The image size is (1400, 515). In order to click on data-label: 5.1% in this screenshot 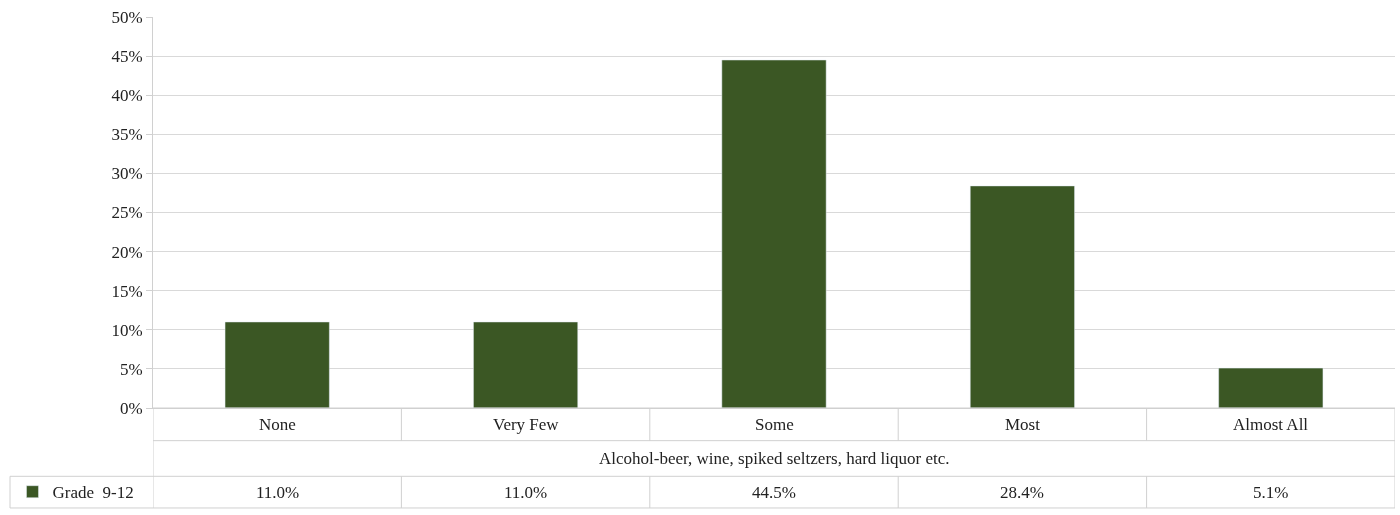, I will do `click(1271, 492)`.